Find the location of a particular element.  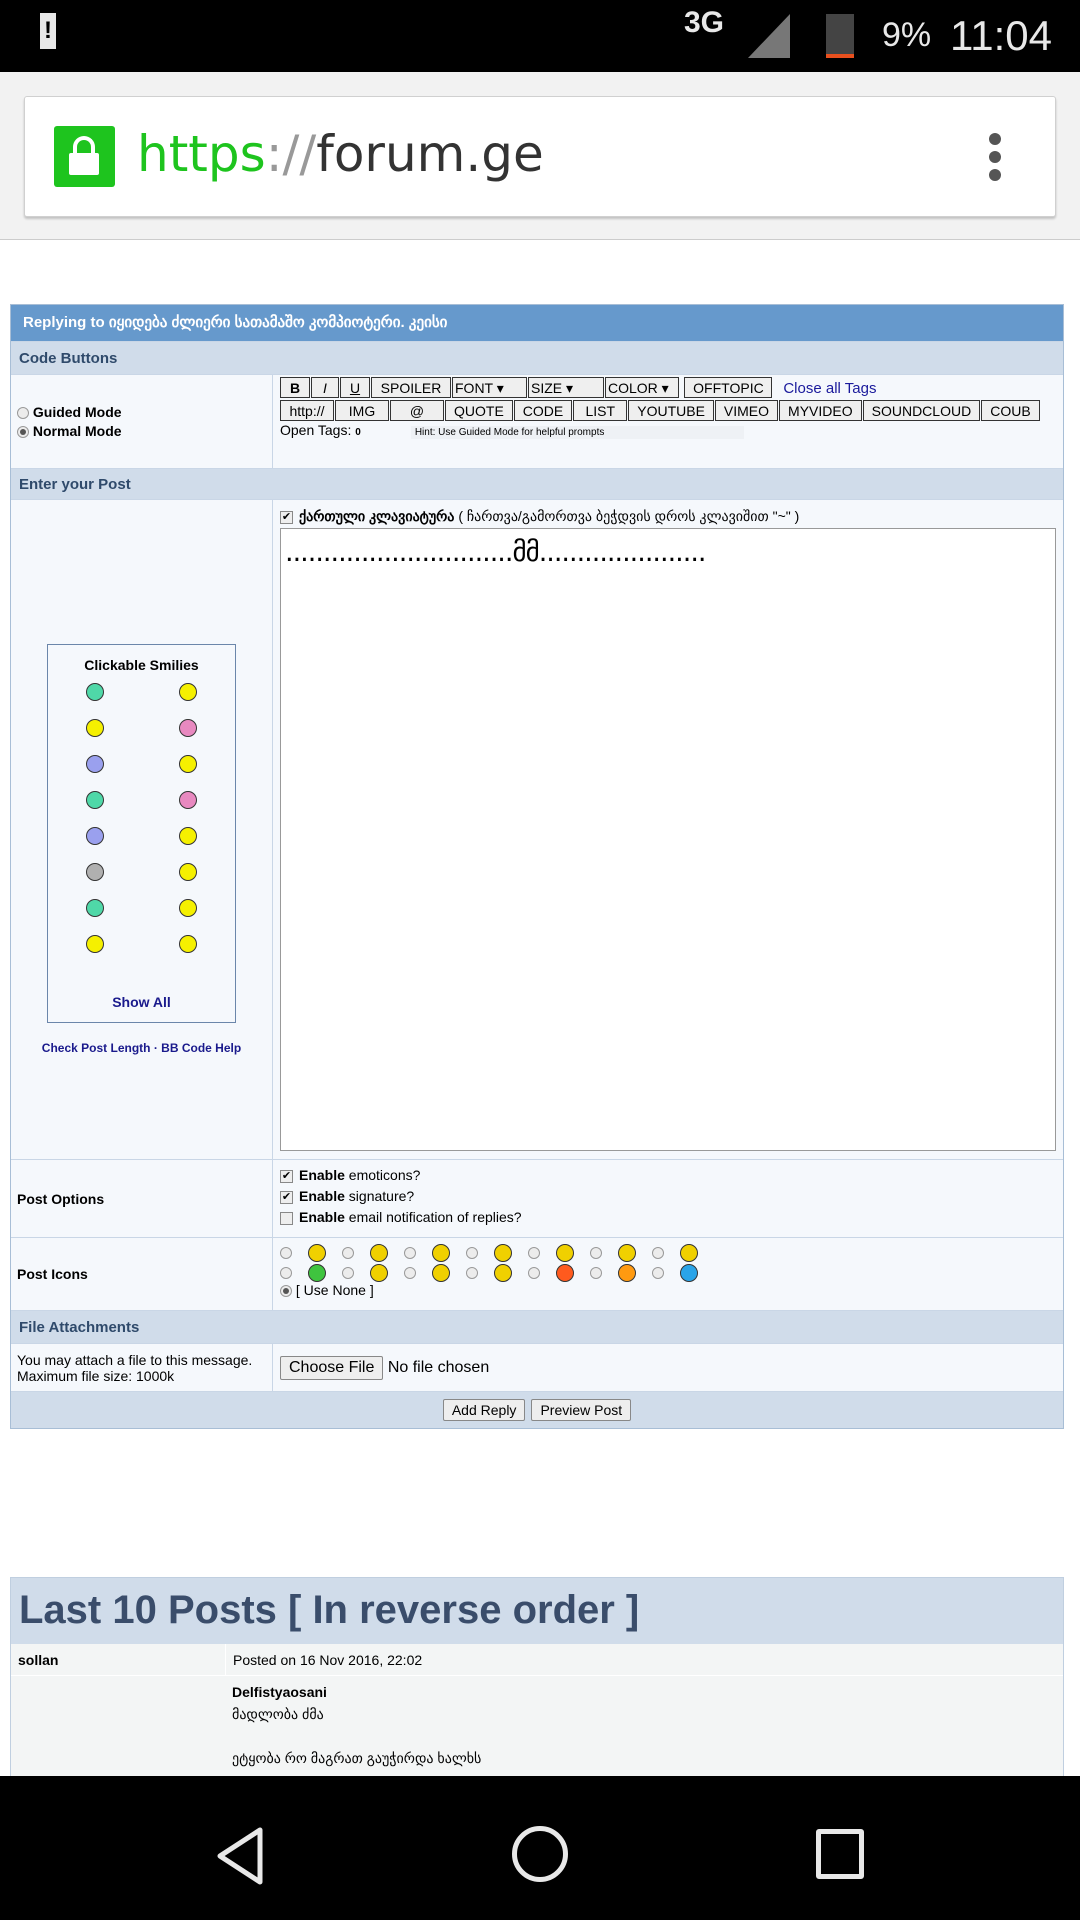

code-button-soundcloud: SOUNDCLOUD is located at coordinates (921, 410).